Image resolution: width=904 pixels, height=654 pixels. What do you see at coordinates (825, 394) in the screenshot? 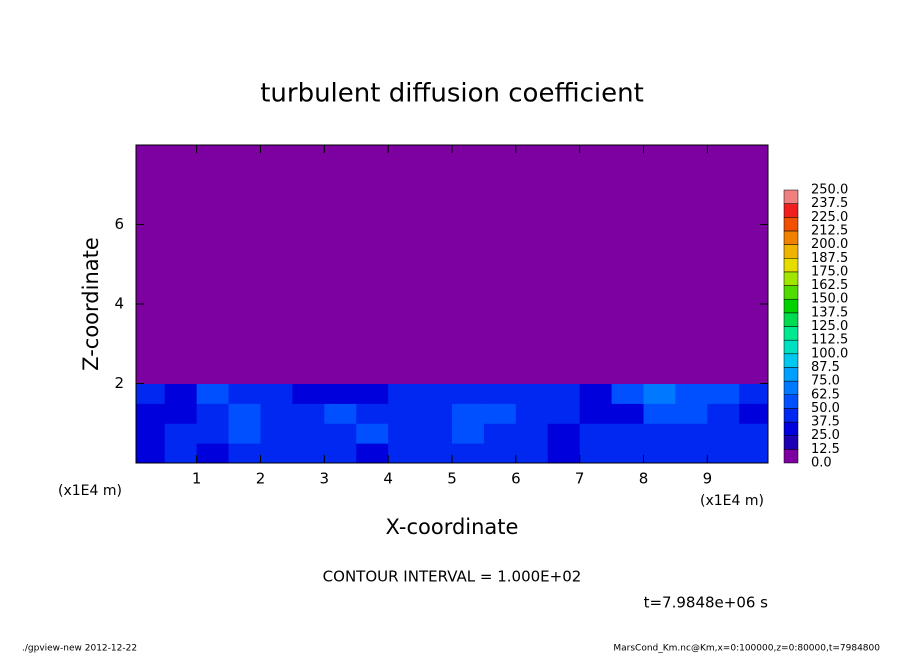
I see `colorbar-label: 62.5` at bounding box center [825, 394].